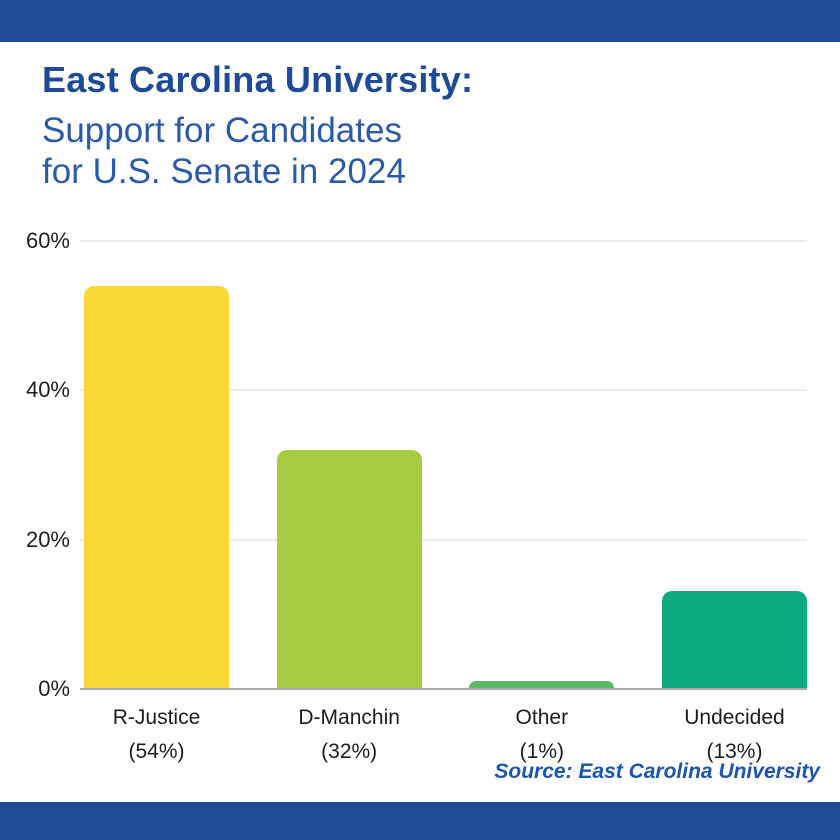 Image resolution: width=840 pixels, height=840 pixels. What do you see at coordinates (541, 735) in the screenshot?
I see `x-label-other: Other (1%)` at bounding box center [541, 735].